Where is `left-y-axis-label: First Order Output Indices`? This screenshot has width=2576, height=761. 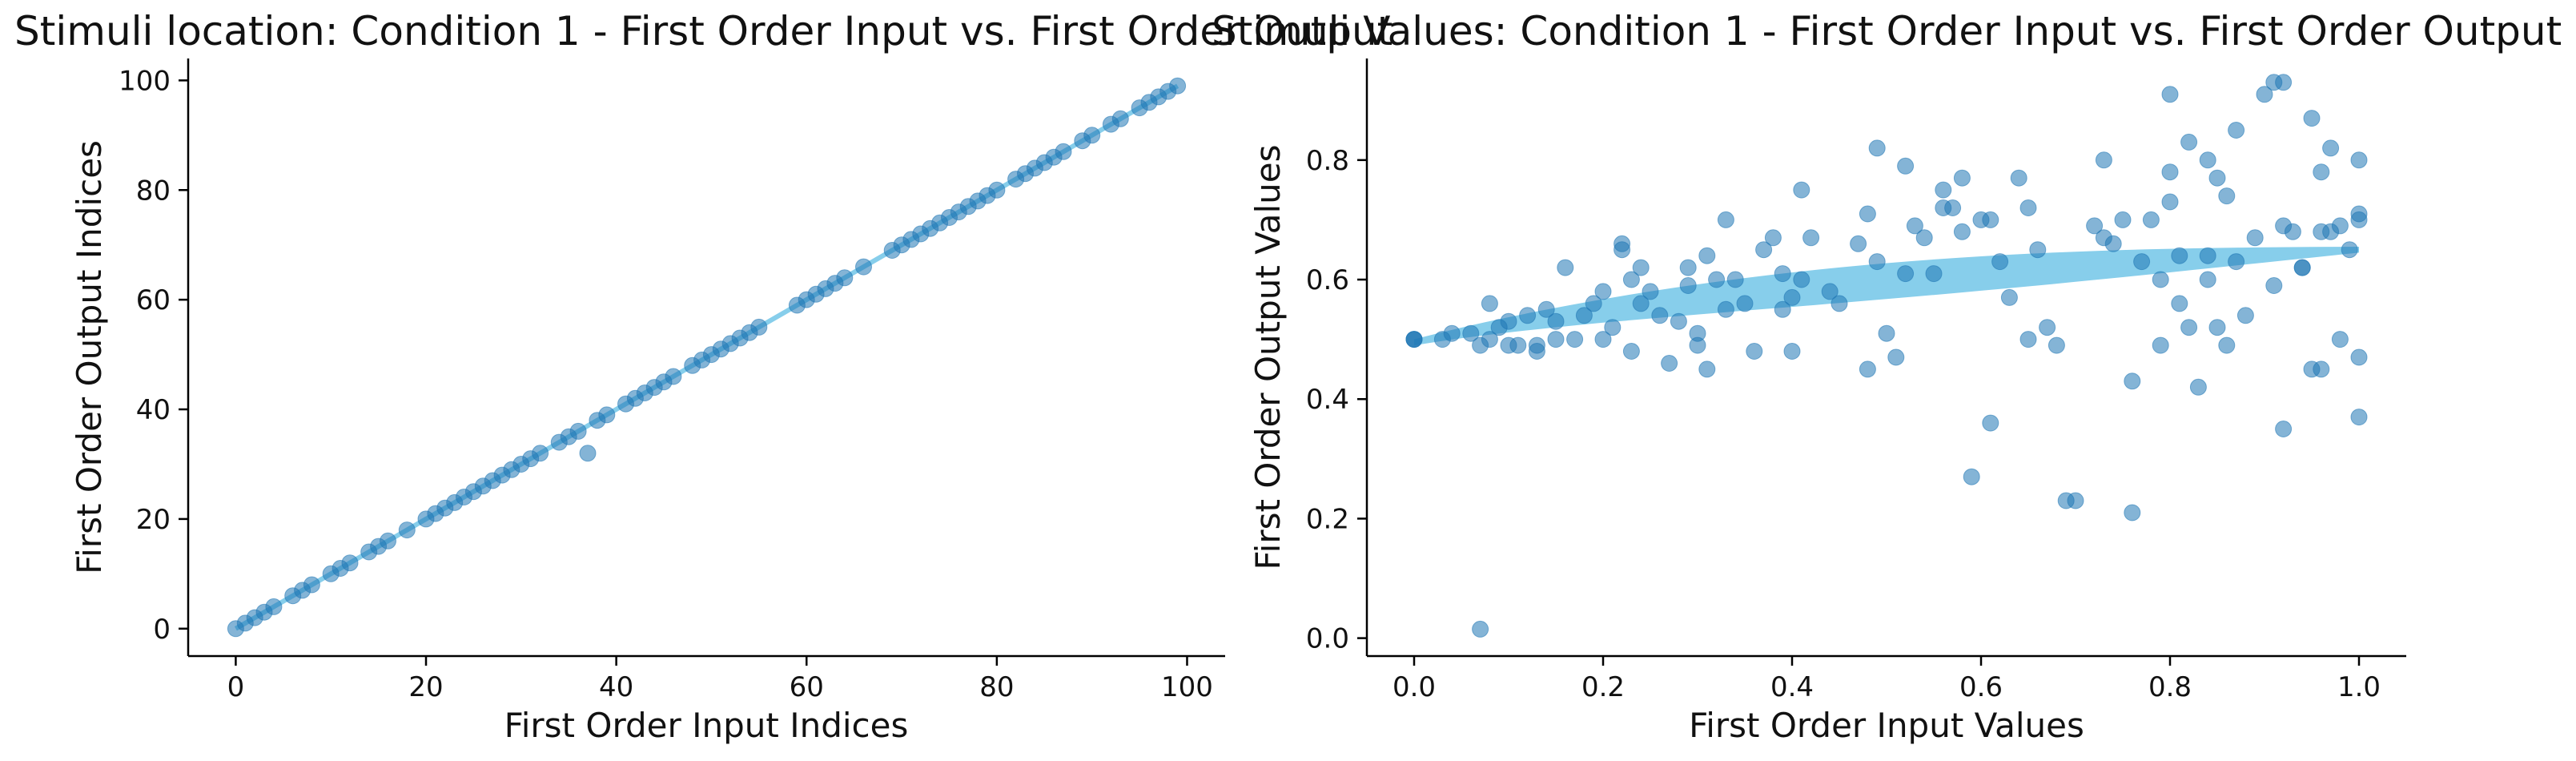
left-y-axis-label: First Order Output Indices is located at coordinates (89, 357).